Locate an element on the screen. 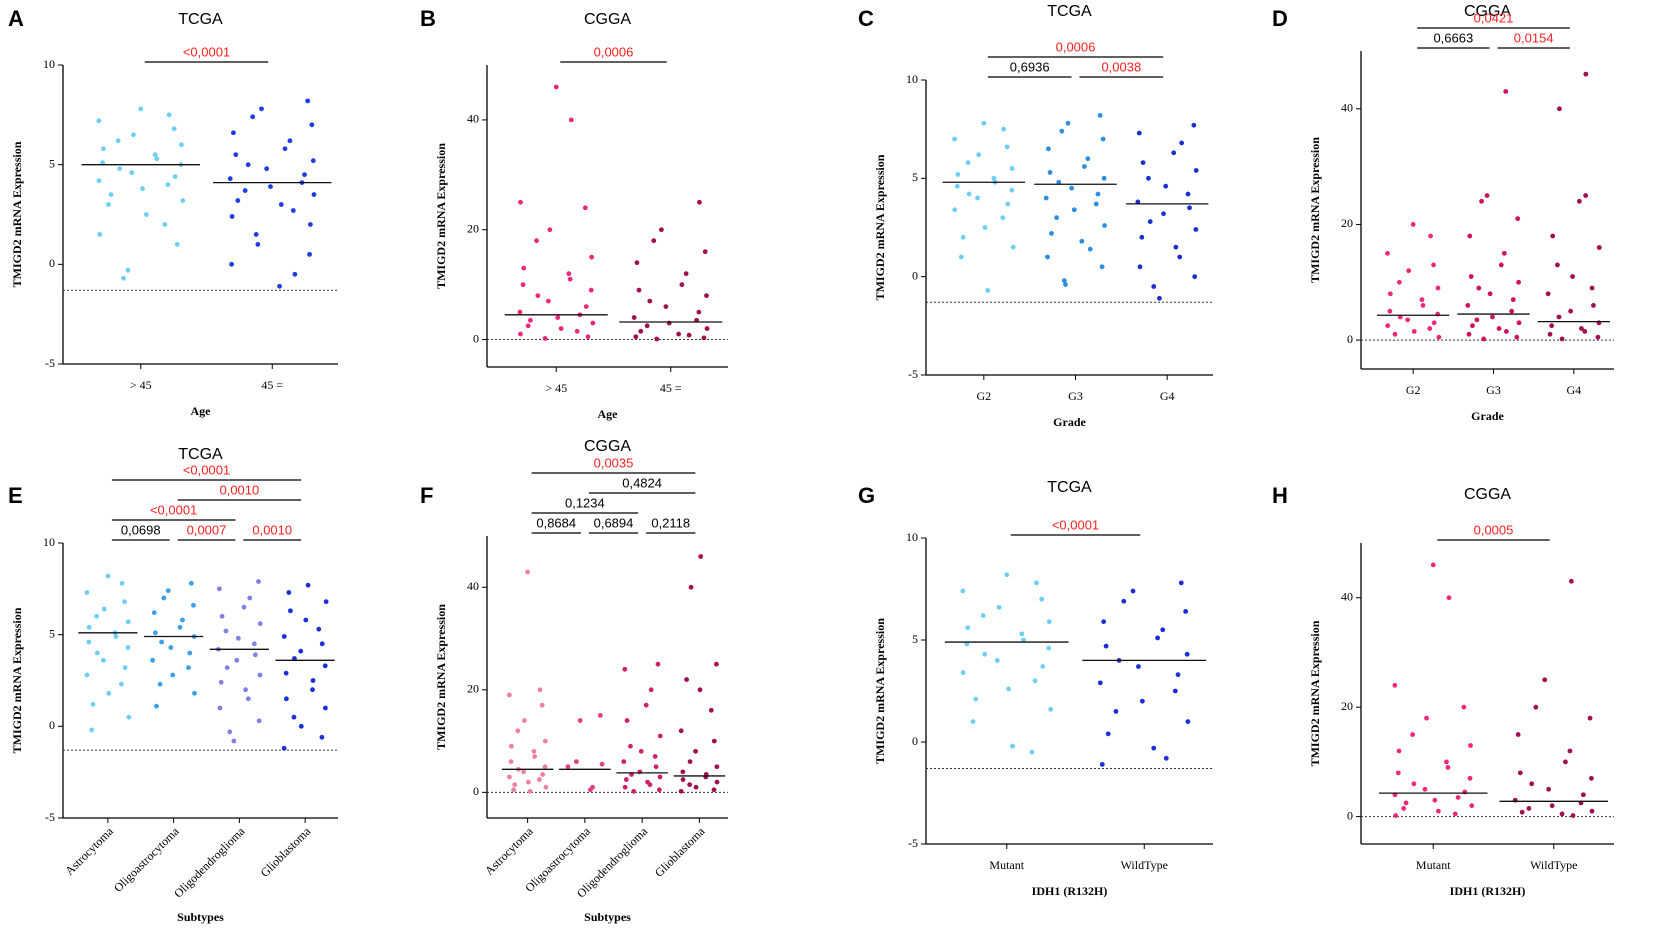  p-value: 0,6936 is located at coordinates (1030, 66).